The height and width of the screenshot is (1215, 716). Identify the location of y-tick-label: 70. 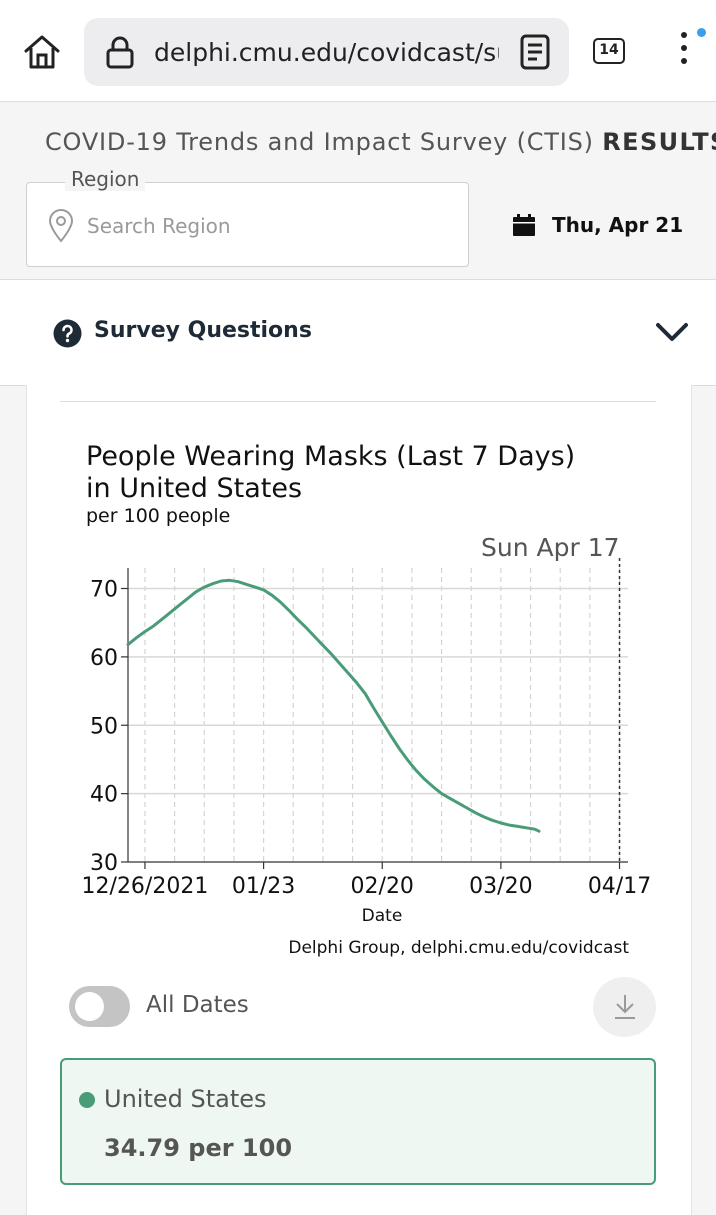
(104, 590).